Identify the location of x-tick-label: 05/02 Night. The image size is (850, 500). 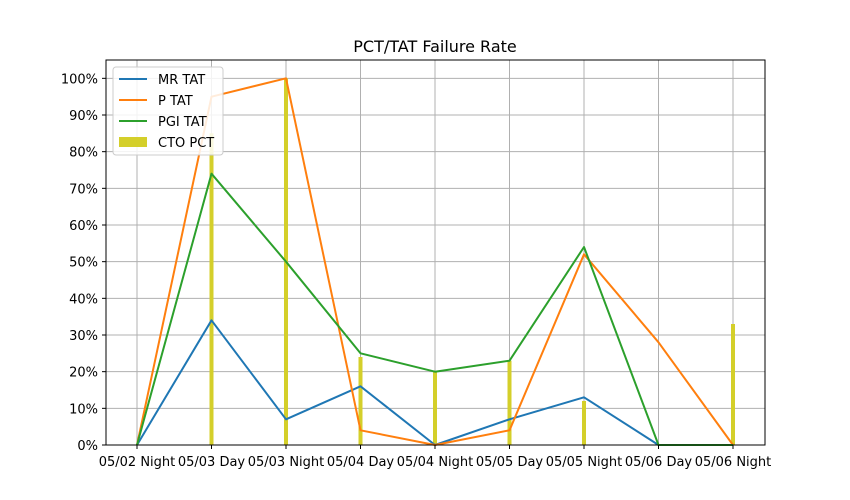
(137, 462).